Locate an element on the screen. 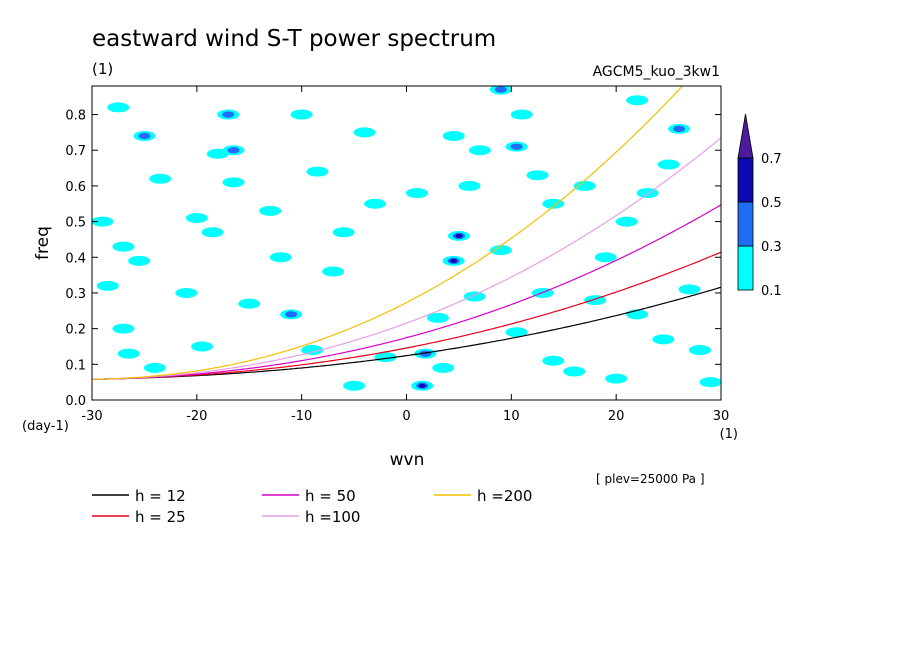  y-tick-label: 0.7 is located at coordinates (75, 151).